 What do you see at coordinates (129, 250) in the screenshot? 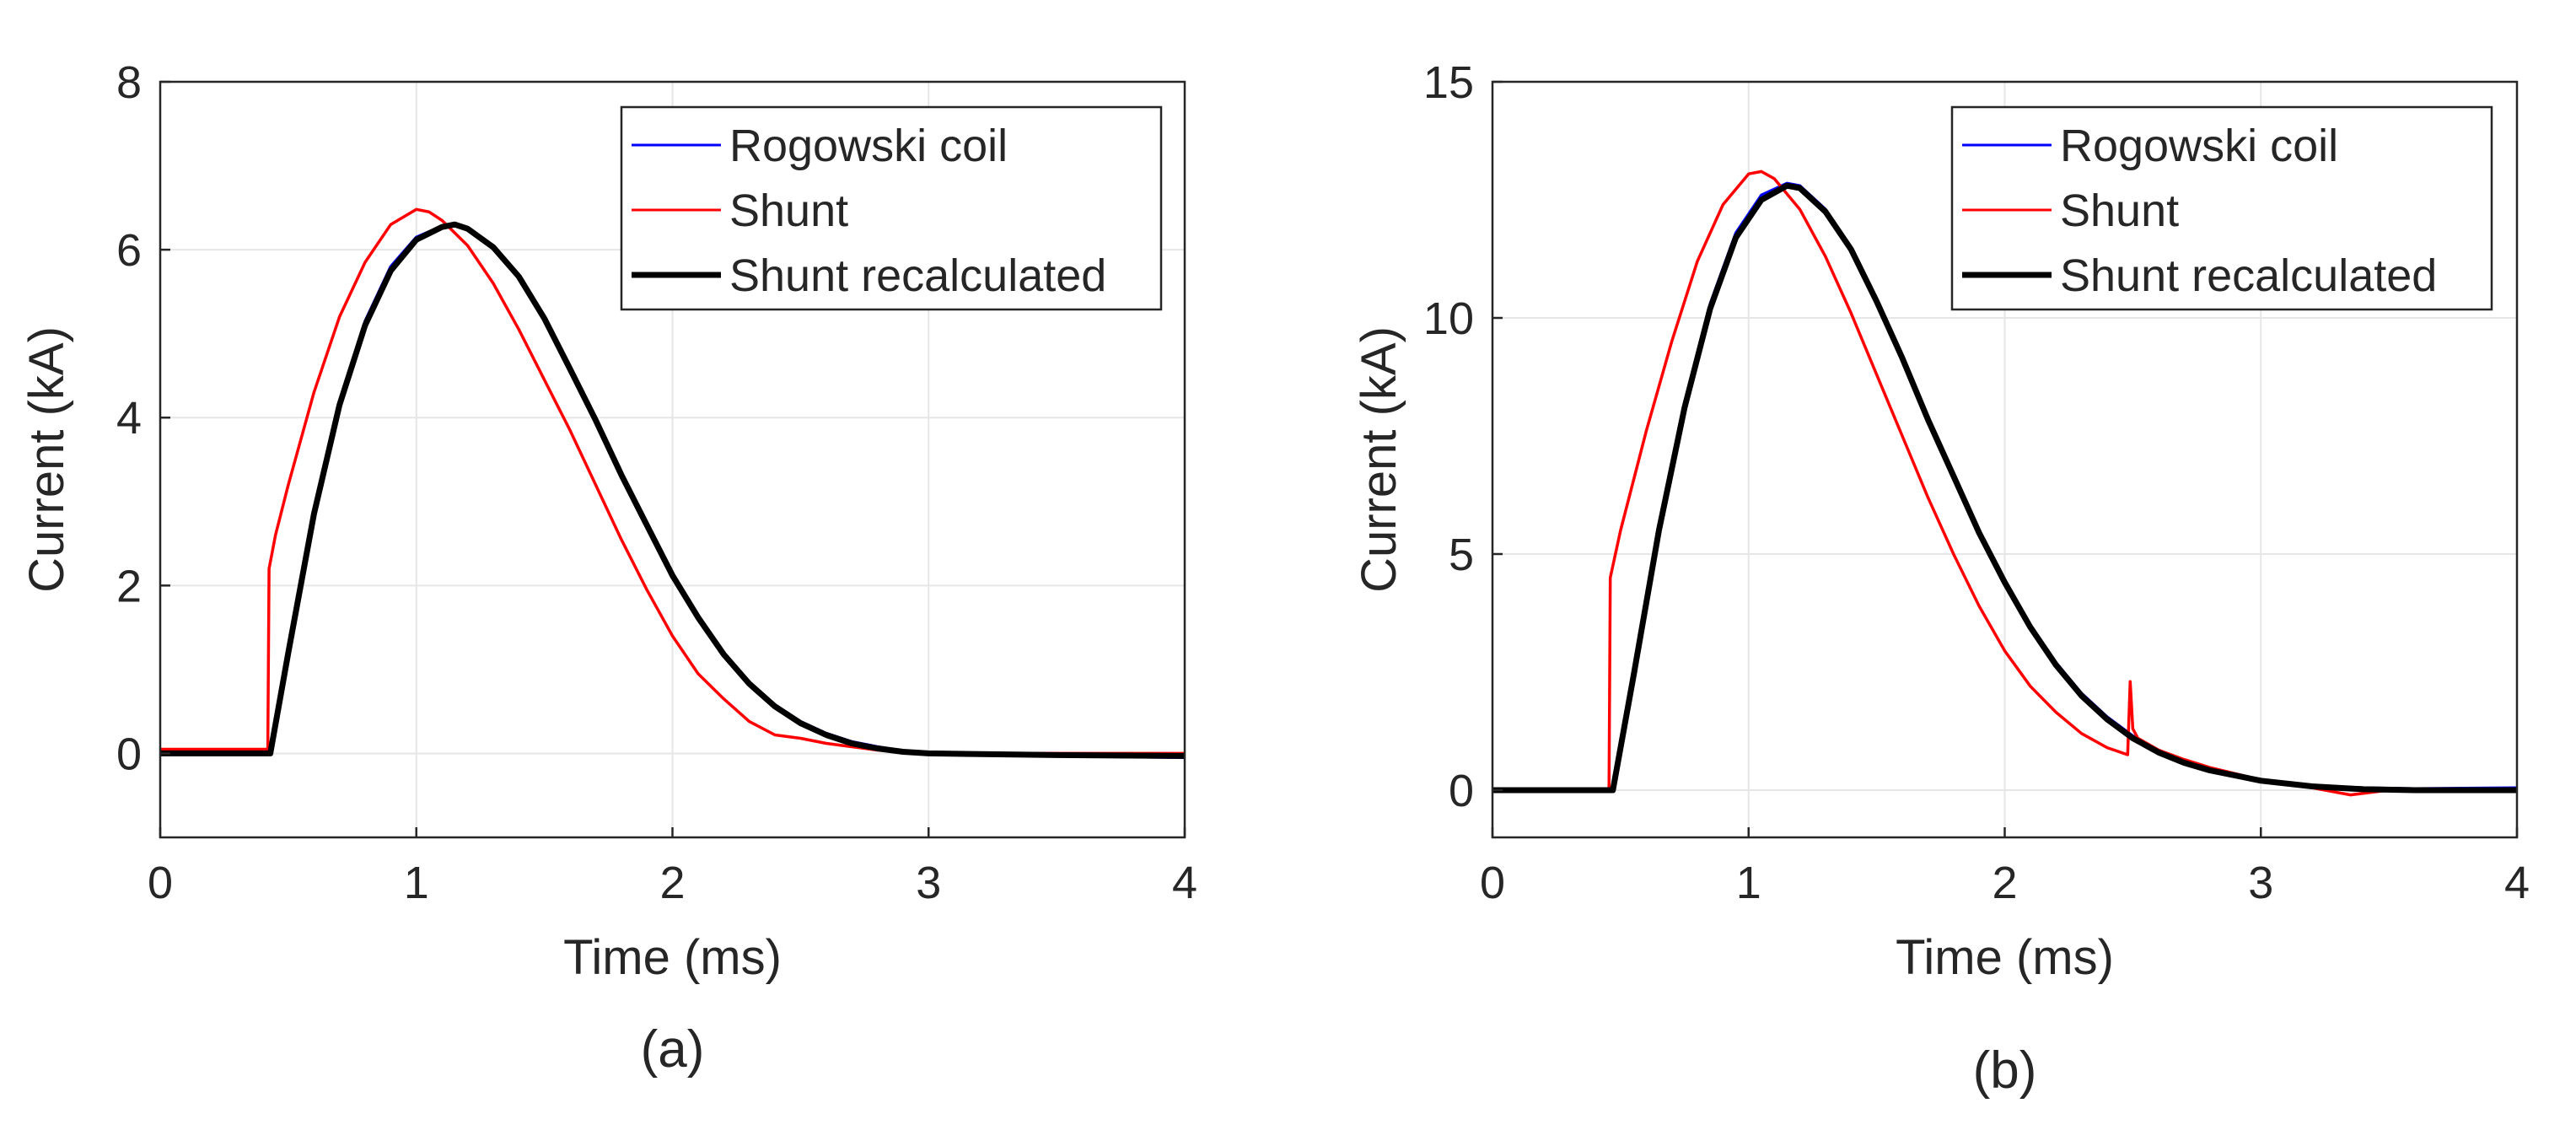
I see `y-tick-label: 6` at bounding box center [129, 250].